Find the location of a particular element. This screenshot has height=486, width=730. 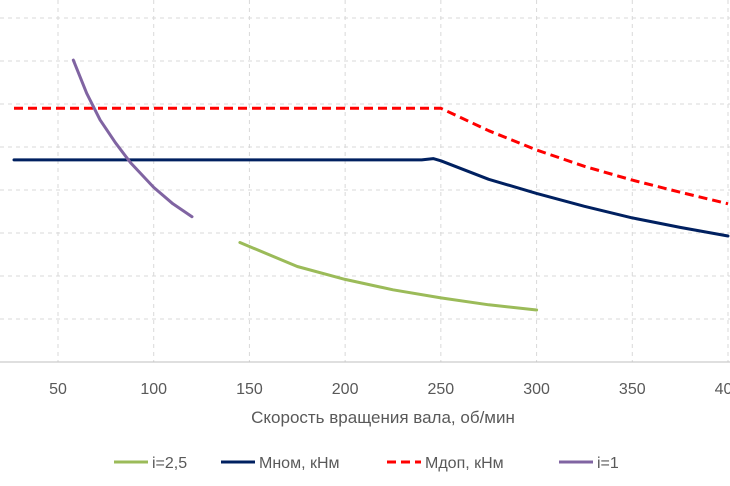

x-tick-label: 200 is located at coordinates (345, 389).